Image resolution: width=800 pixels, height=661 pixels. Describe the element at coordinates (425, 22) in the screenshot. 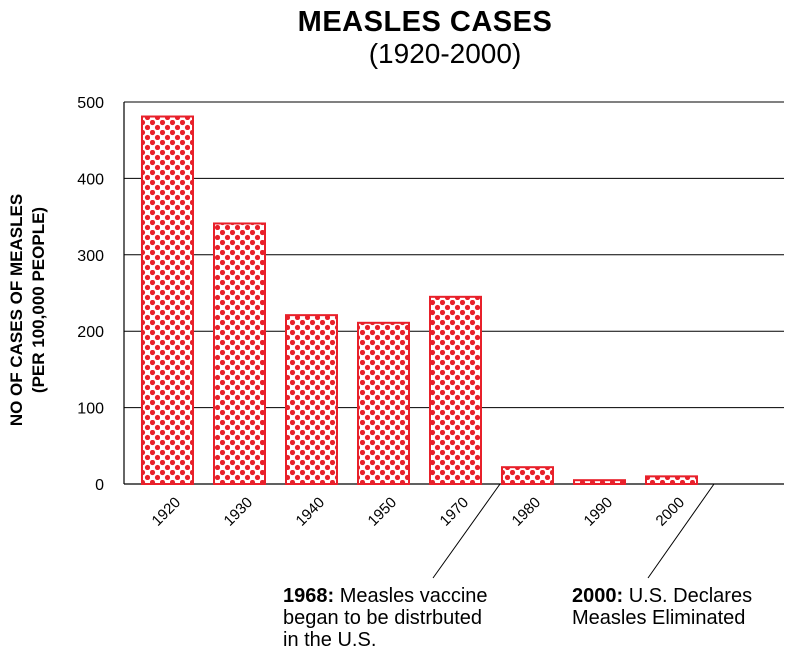

I see `chart-title: MEASLES CASES` at that location.